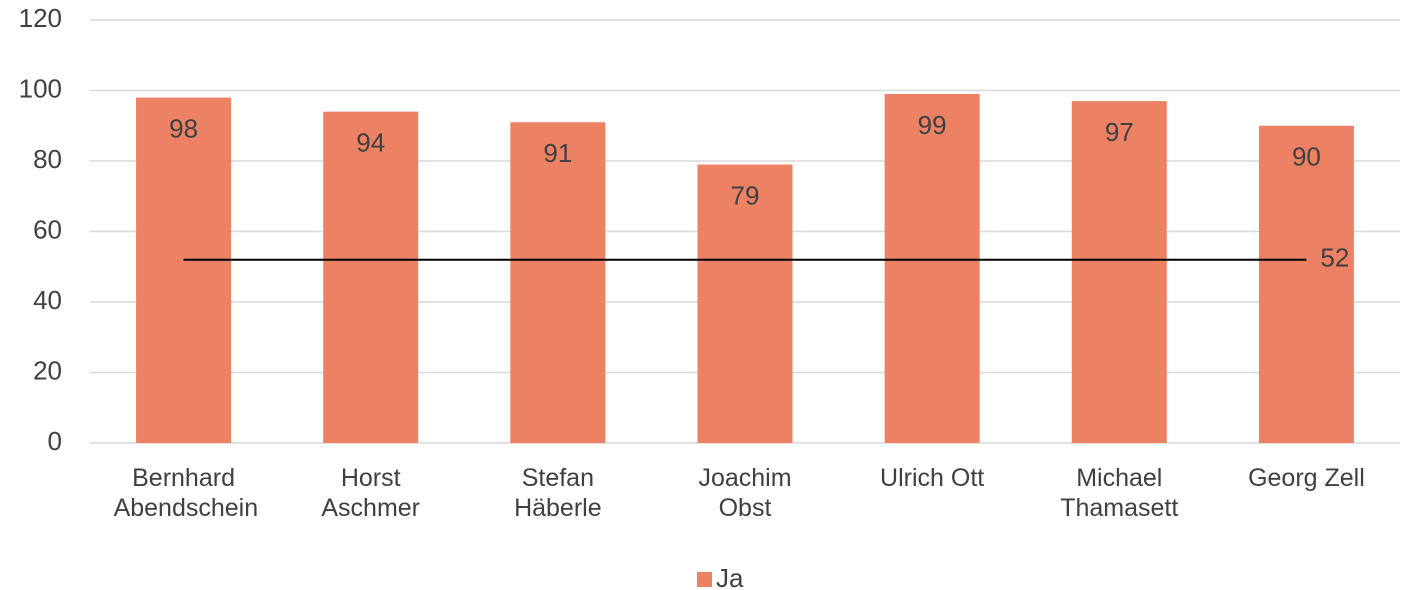  I want to click on x-tick-label: Georg Zell, so click(1306, 478).